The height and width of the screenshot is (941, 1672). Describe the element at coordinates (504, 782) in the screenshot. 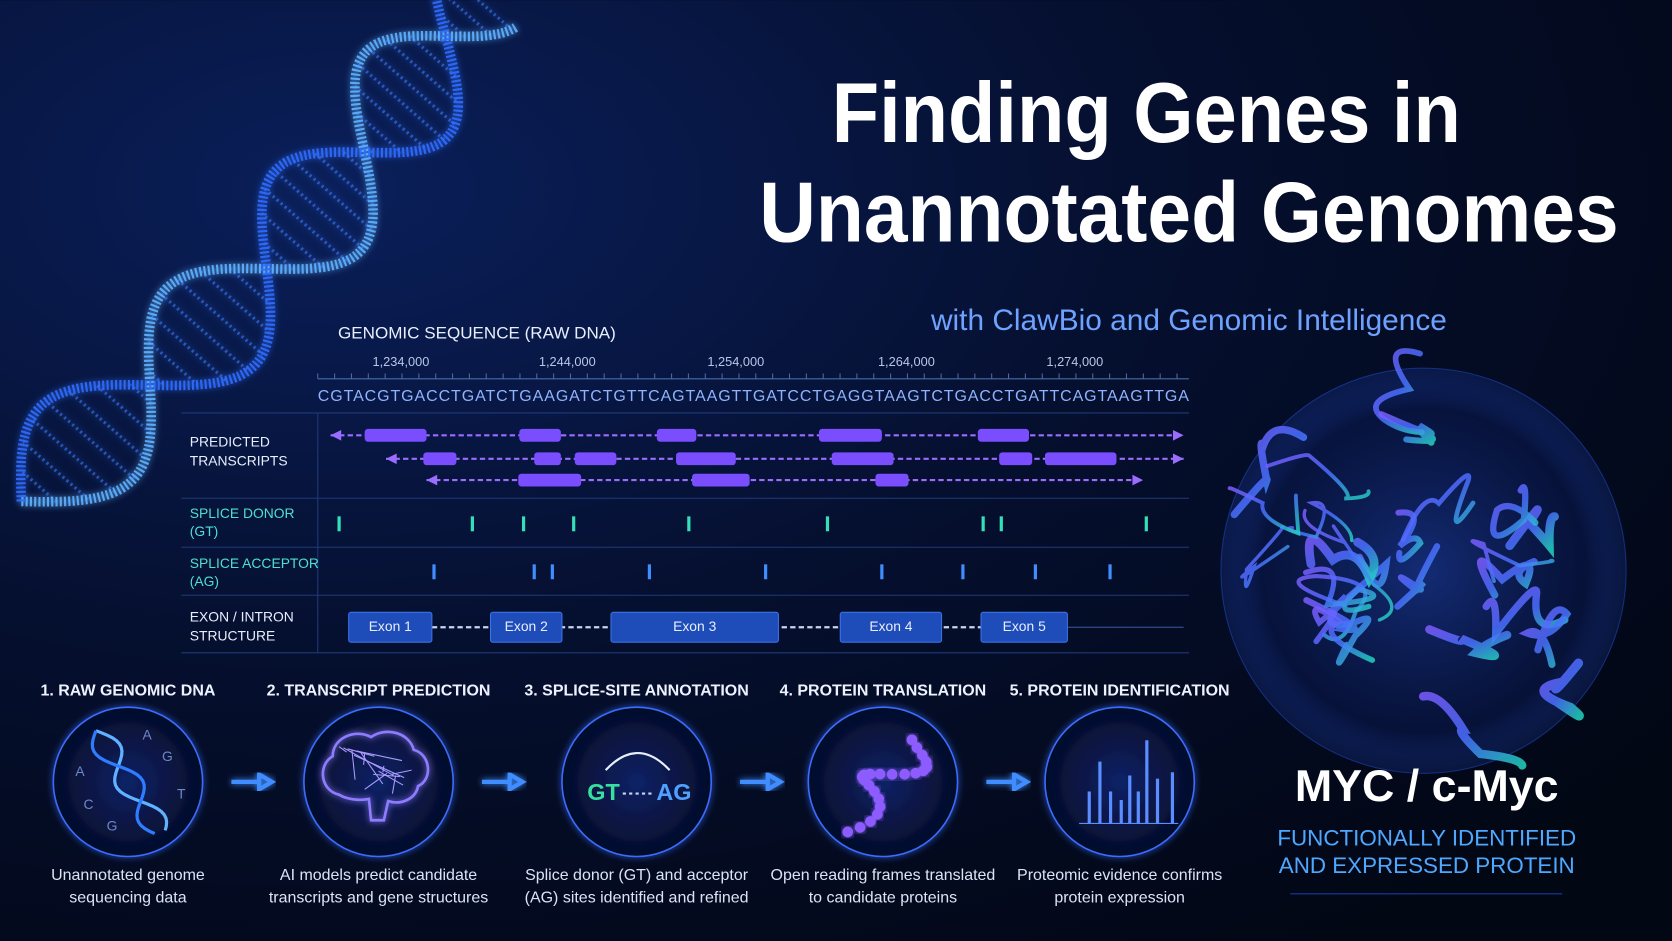

I see `step-arrow` at that location.